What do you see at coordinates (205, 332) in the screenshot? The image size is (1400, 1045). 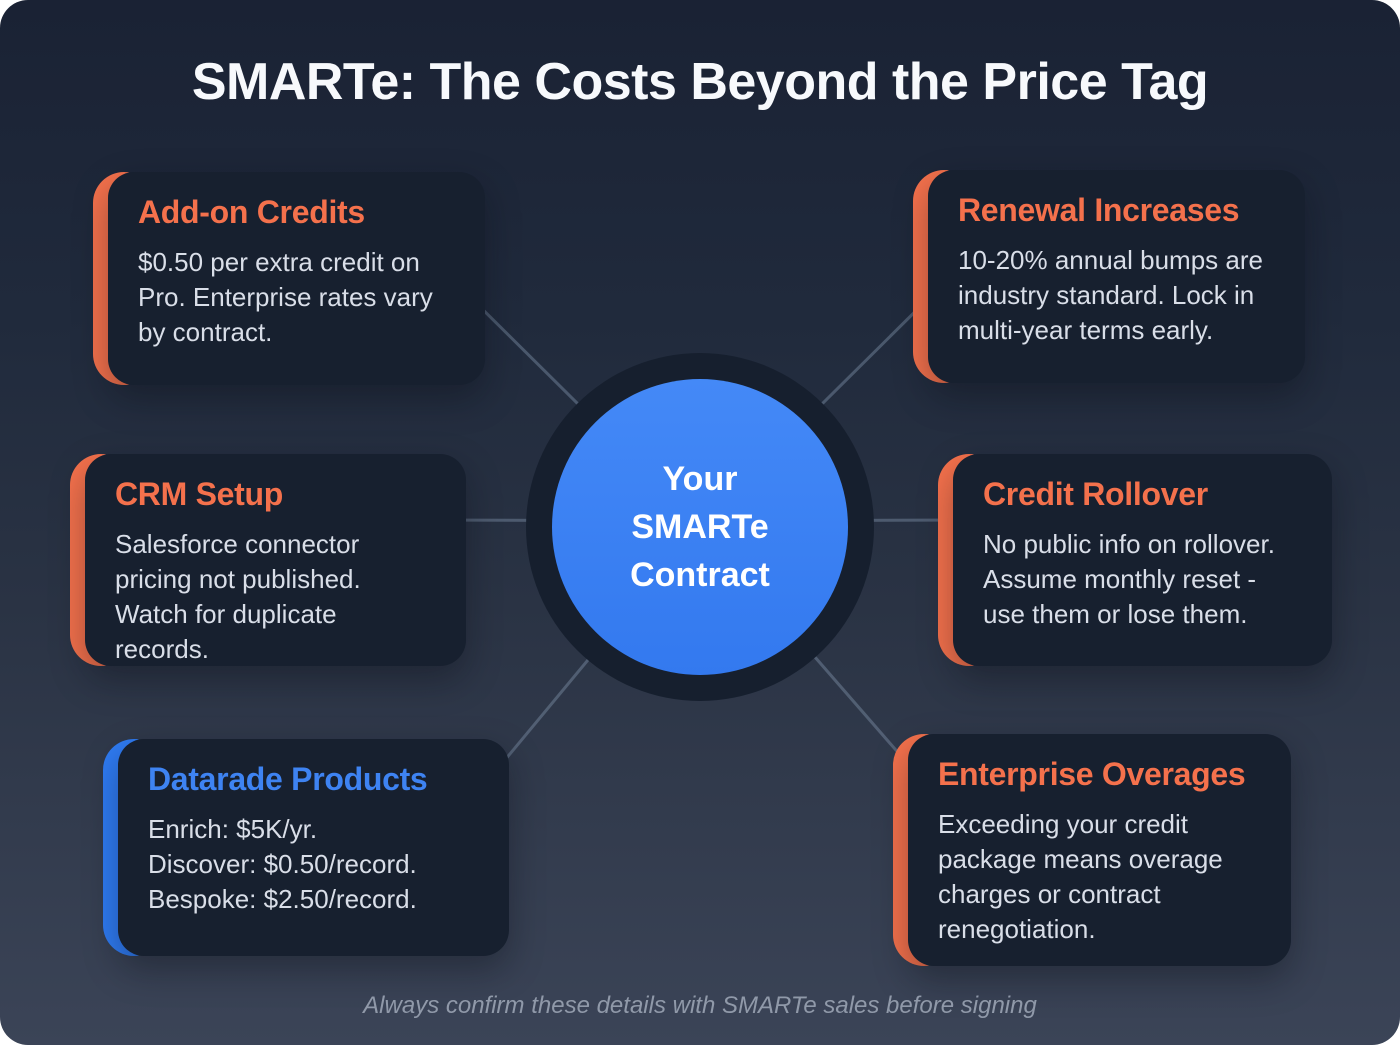 I see `card-text-line: by contract.` at bounding box center [205, 332].